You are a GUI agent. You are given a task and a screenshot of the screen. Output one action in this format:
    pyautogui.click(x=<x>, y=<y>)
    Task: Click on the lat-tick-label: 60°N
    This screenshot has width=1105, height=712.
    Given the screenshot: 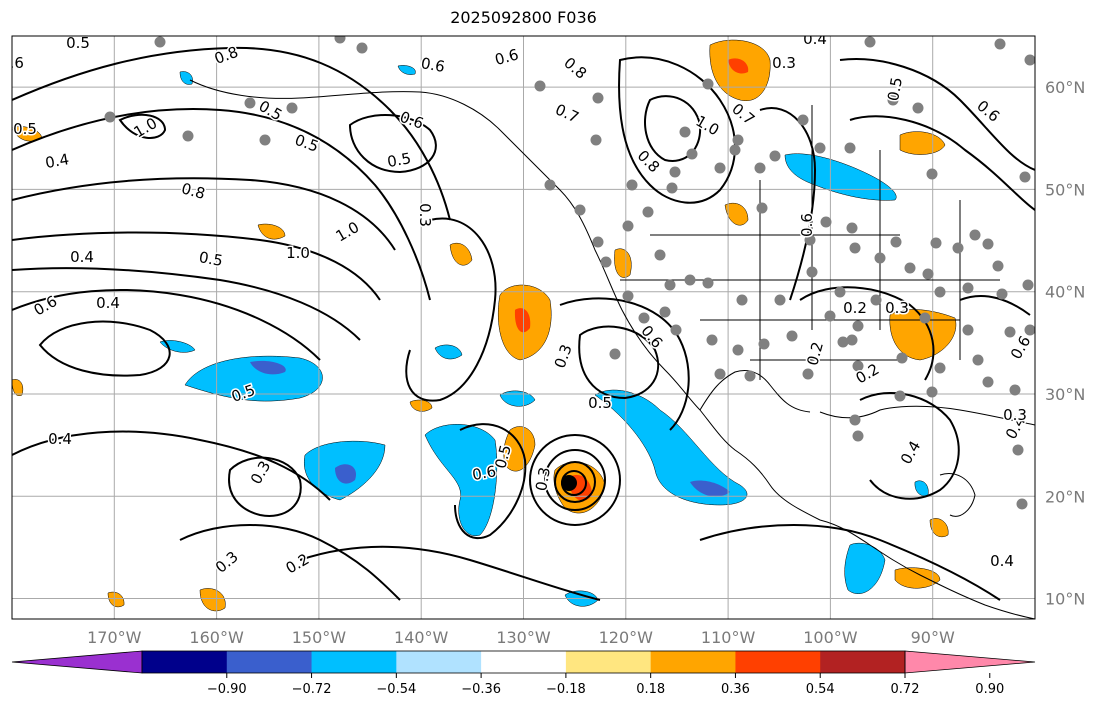 What is the action you would take?
    pyautogui.click(x=1065, y=87)
    